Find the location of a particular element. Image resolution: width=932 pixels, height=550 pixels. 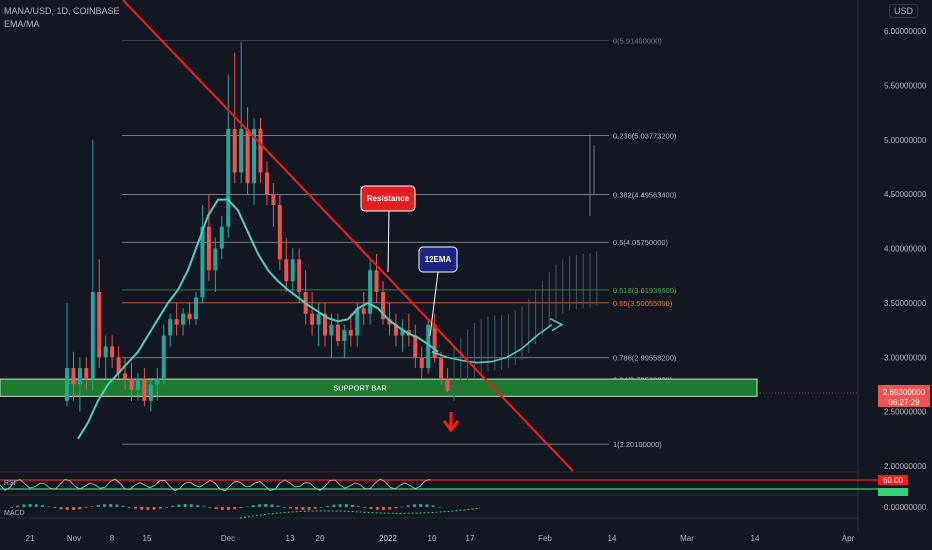

price-tick-label: 4.50000000 is located at coordinates (905, 194).